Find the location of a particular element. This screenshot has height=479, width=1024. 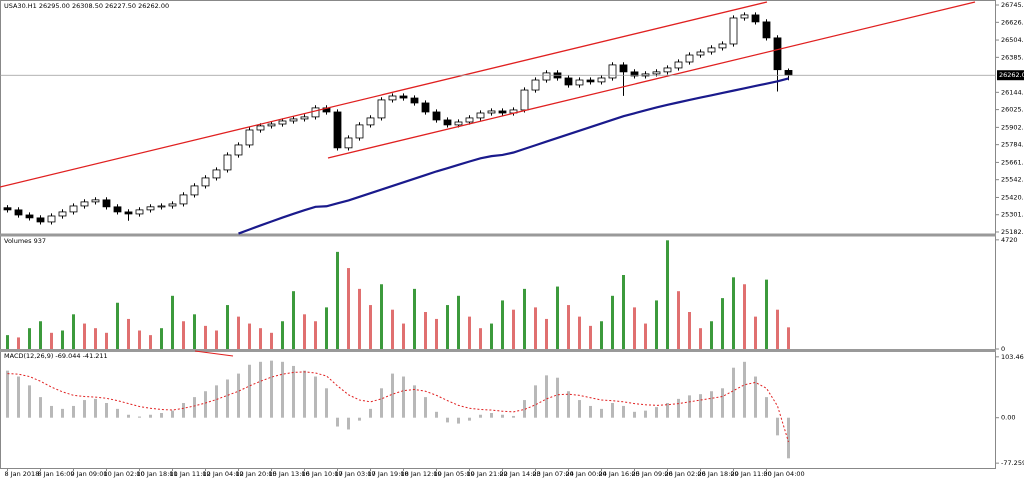

x-tick-label: 15 Jan 13:00 is located at coordinates (289, 474).